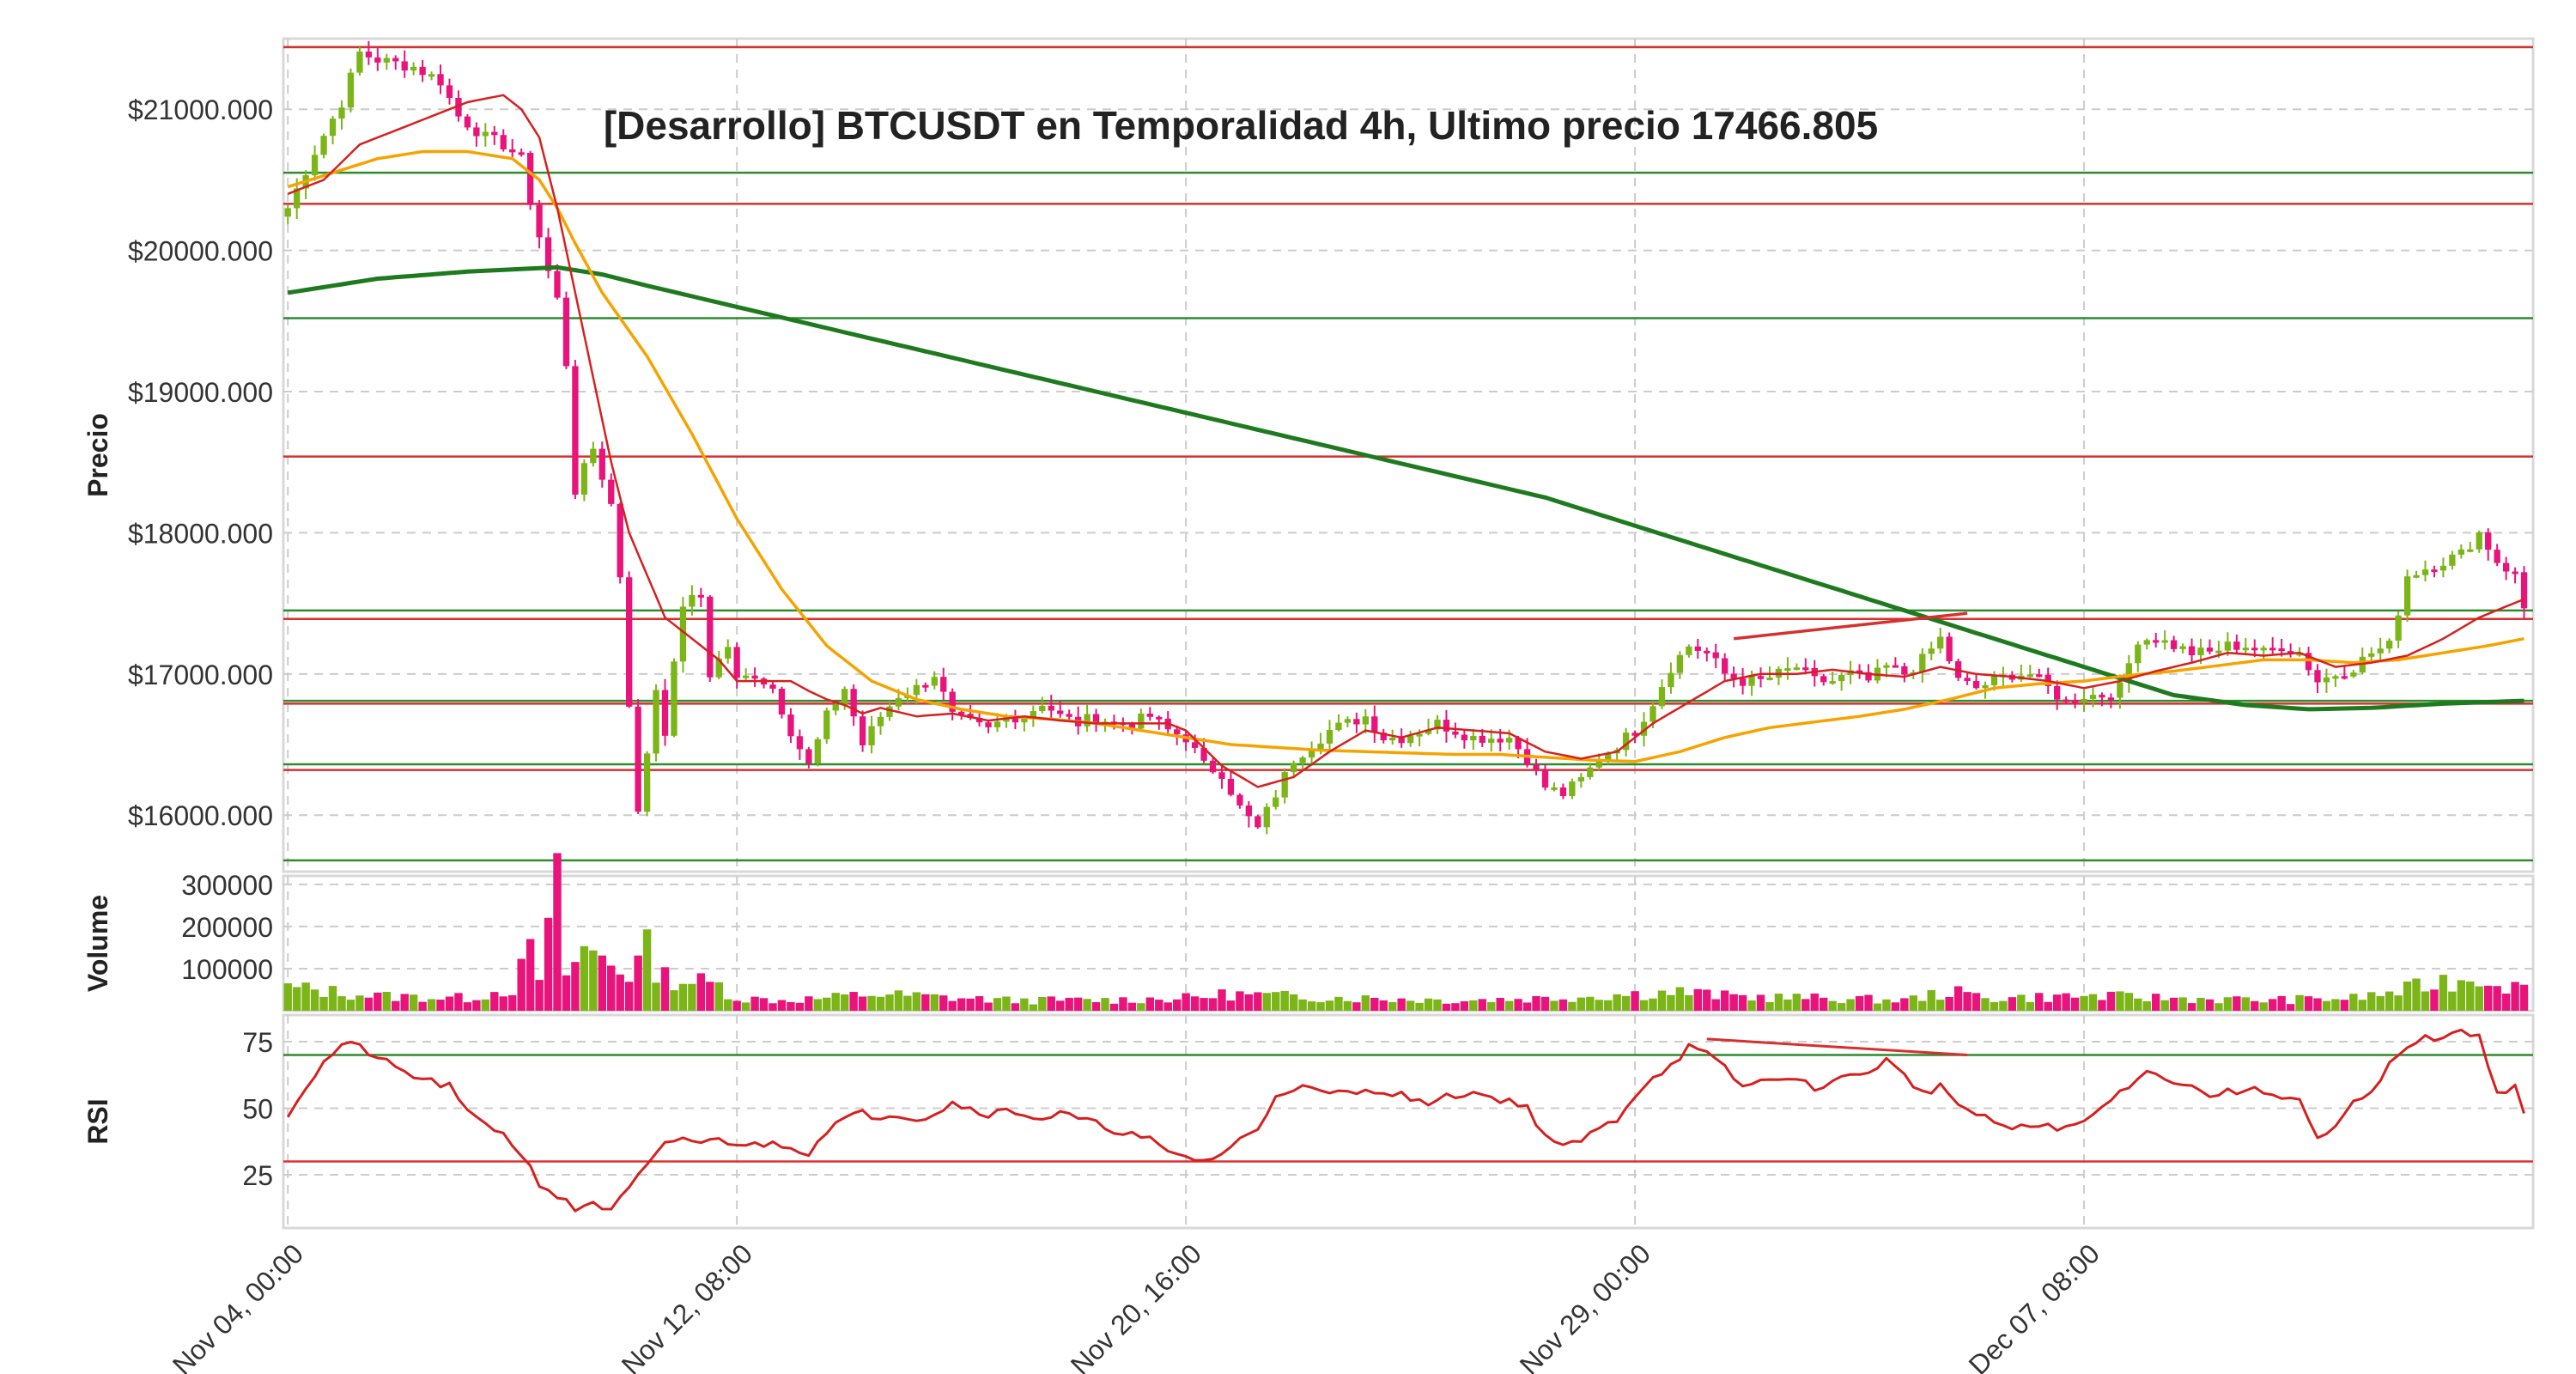 This screenshot has height=1374, width=2576. Describe the element at coordinates (1837, 1046) in the screenshot. I see `rsi-trendline` at that location.